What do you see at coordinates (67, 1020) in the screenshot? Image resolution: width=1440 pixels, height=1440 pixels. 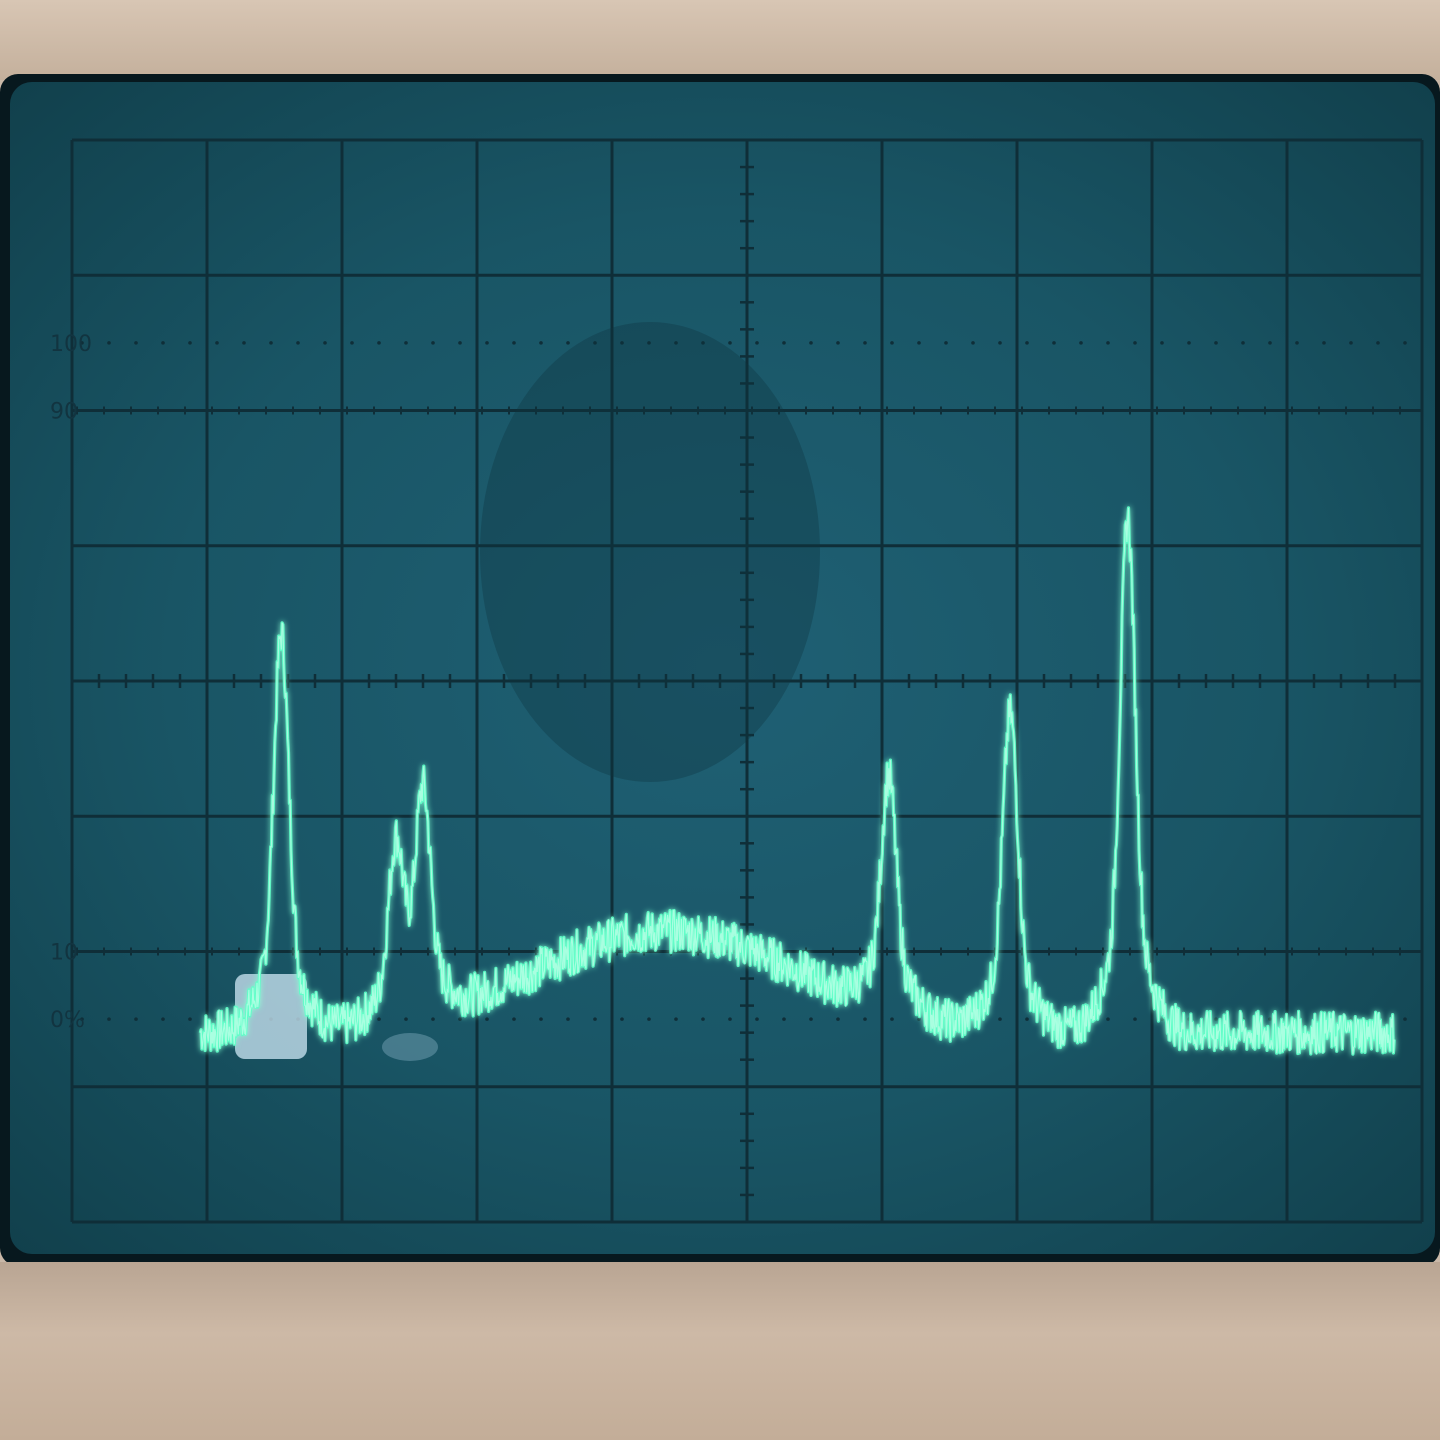 I see `scale-mark-label: 0%` at bounding box center [67, 1020].